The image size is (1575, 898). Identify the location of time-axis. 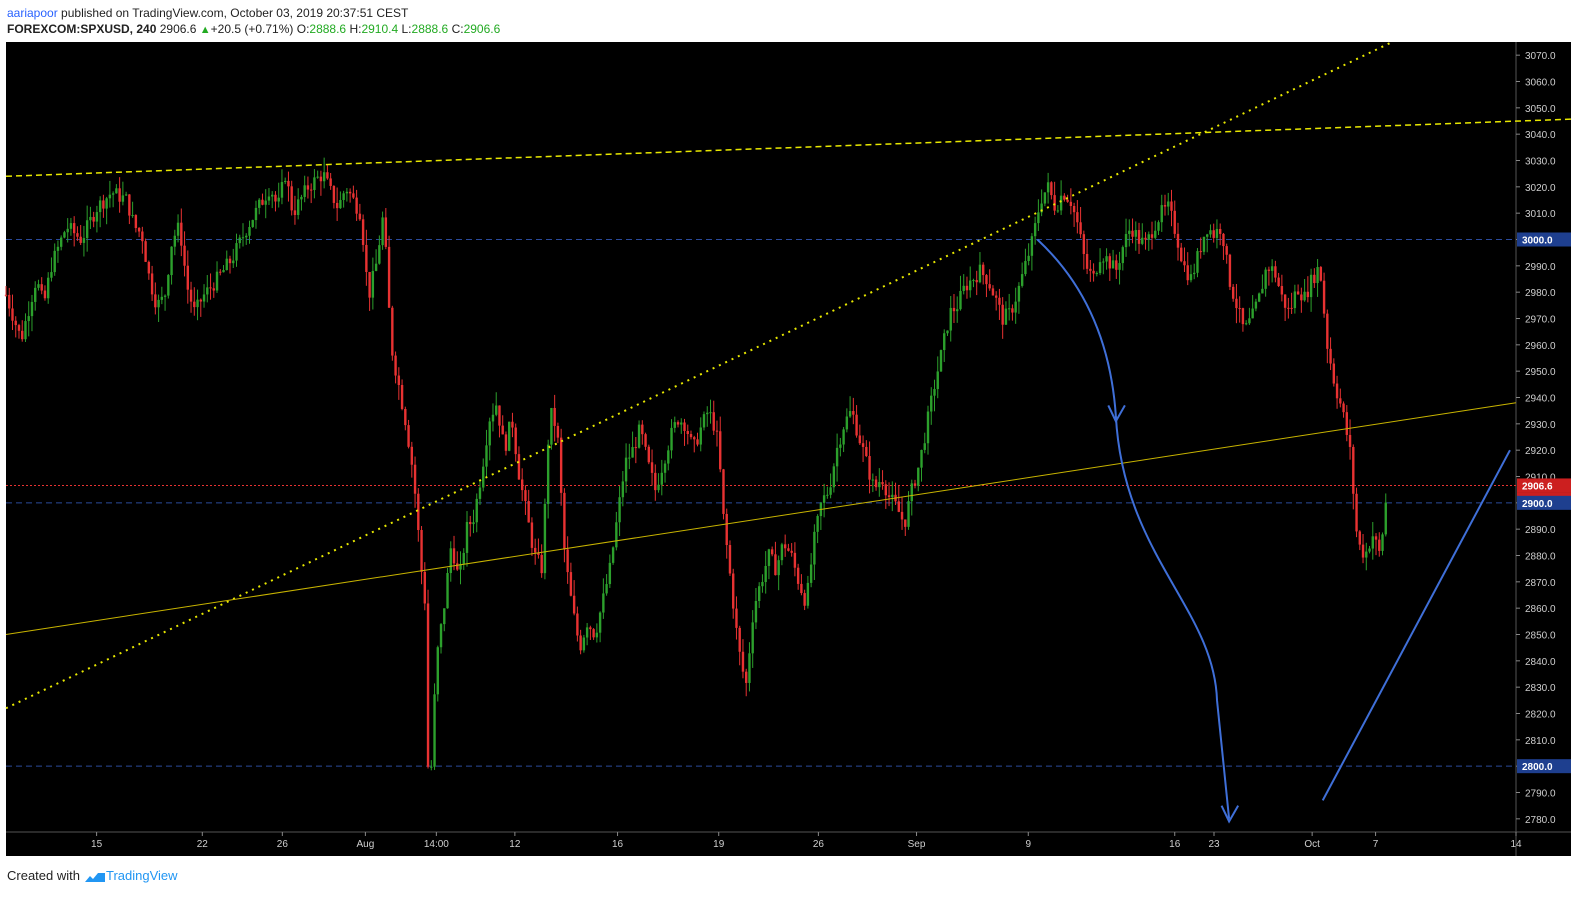
(761, 844).